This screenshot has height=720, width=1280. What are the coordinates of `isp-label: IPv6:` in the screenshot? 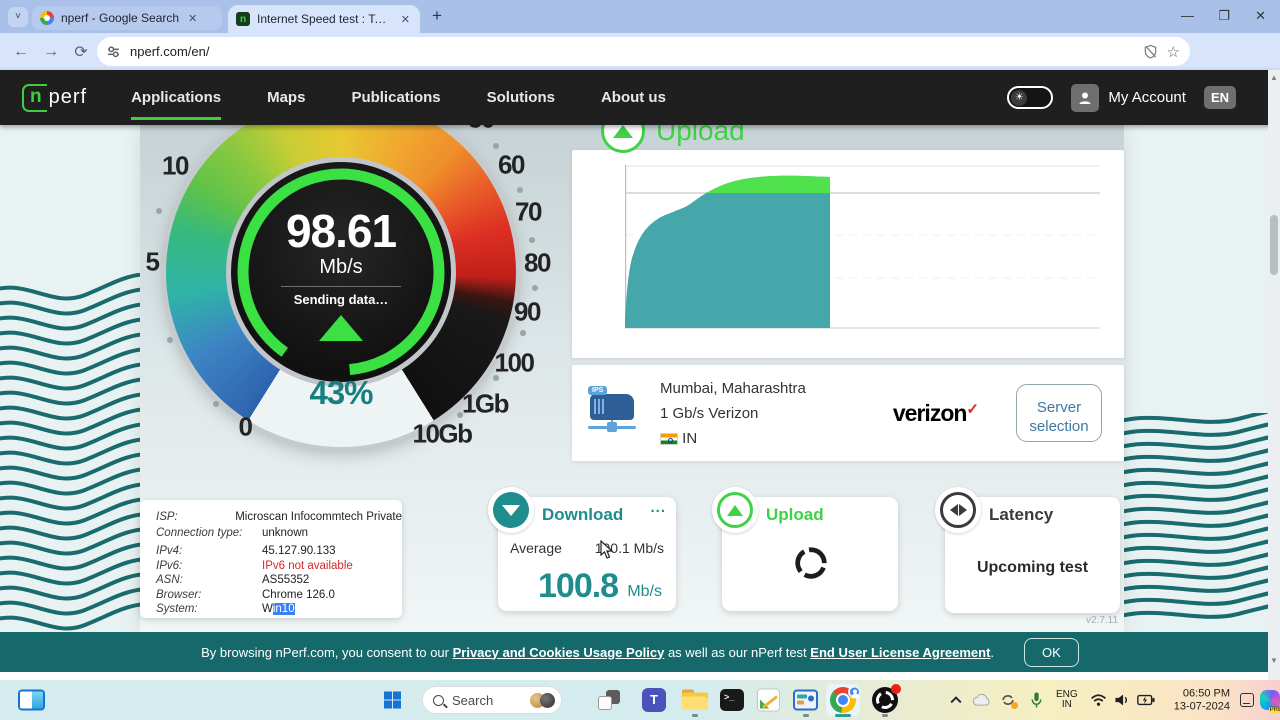 It's located at (169, 565).